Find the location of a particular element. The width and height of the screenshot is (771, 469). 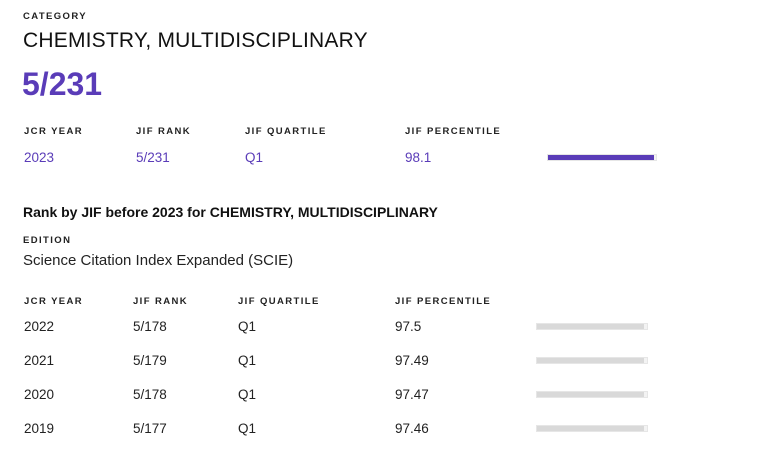

history-year: 2021 is located at coordinates (39, 360).